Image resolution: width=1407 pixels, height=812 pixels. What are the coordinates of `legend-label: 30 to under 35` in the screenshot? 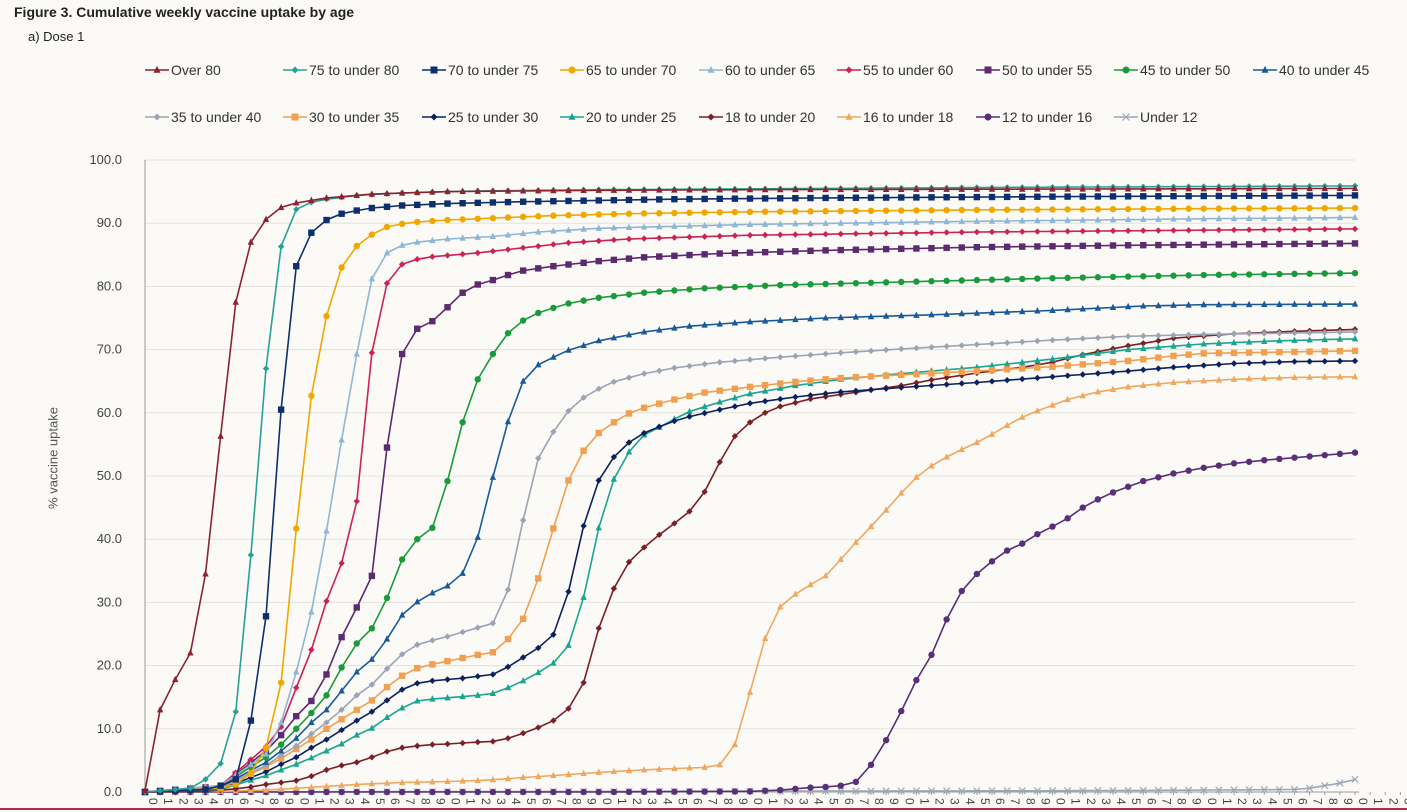 It's located at (354, 117).